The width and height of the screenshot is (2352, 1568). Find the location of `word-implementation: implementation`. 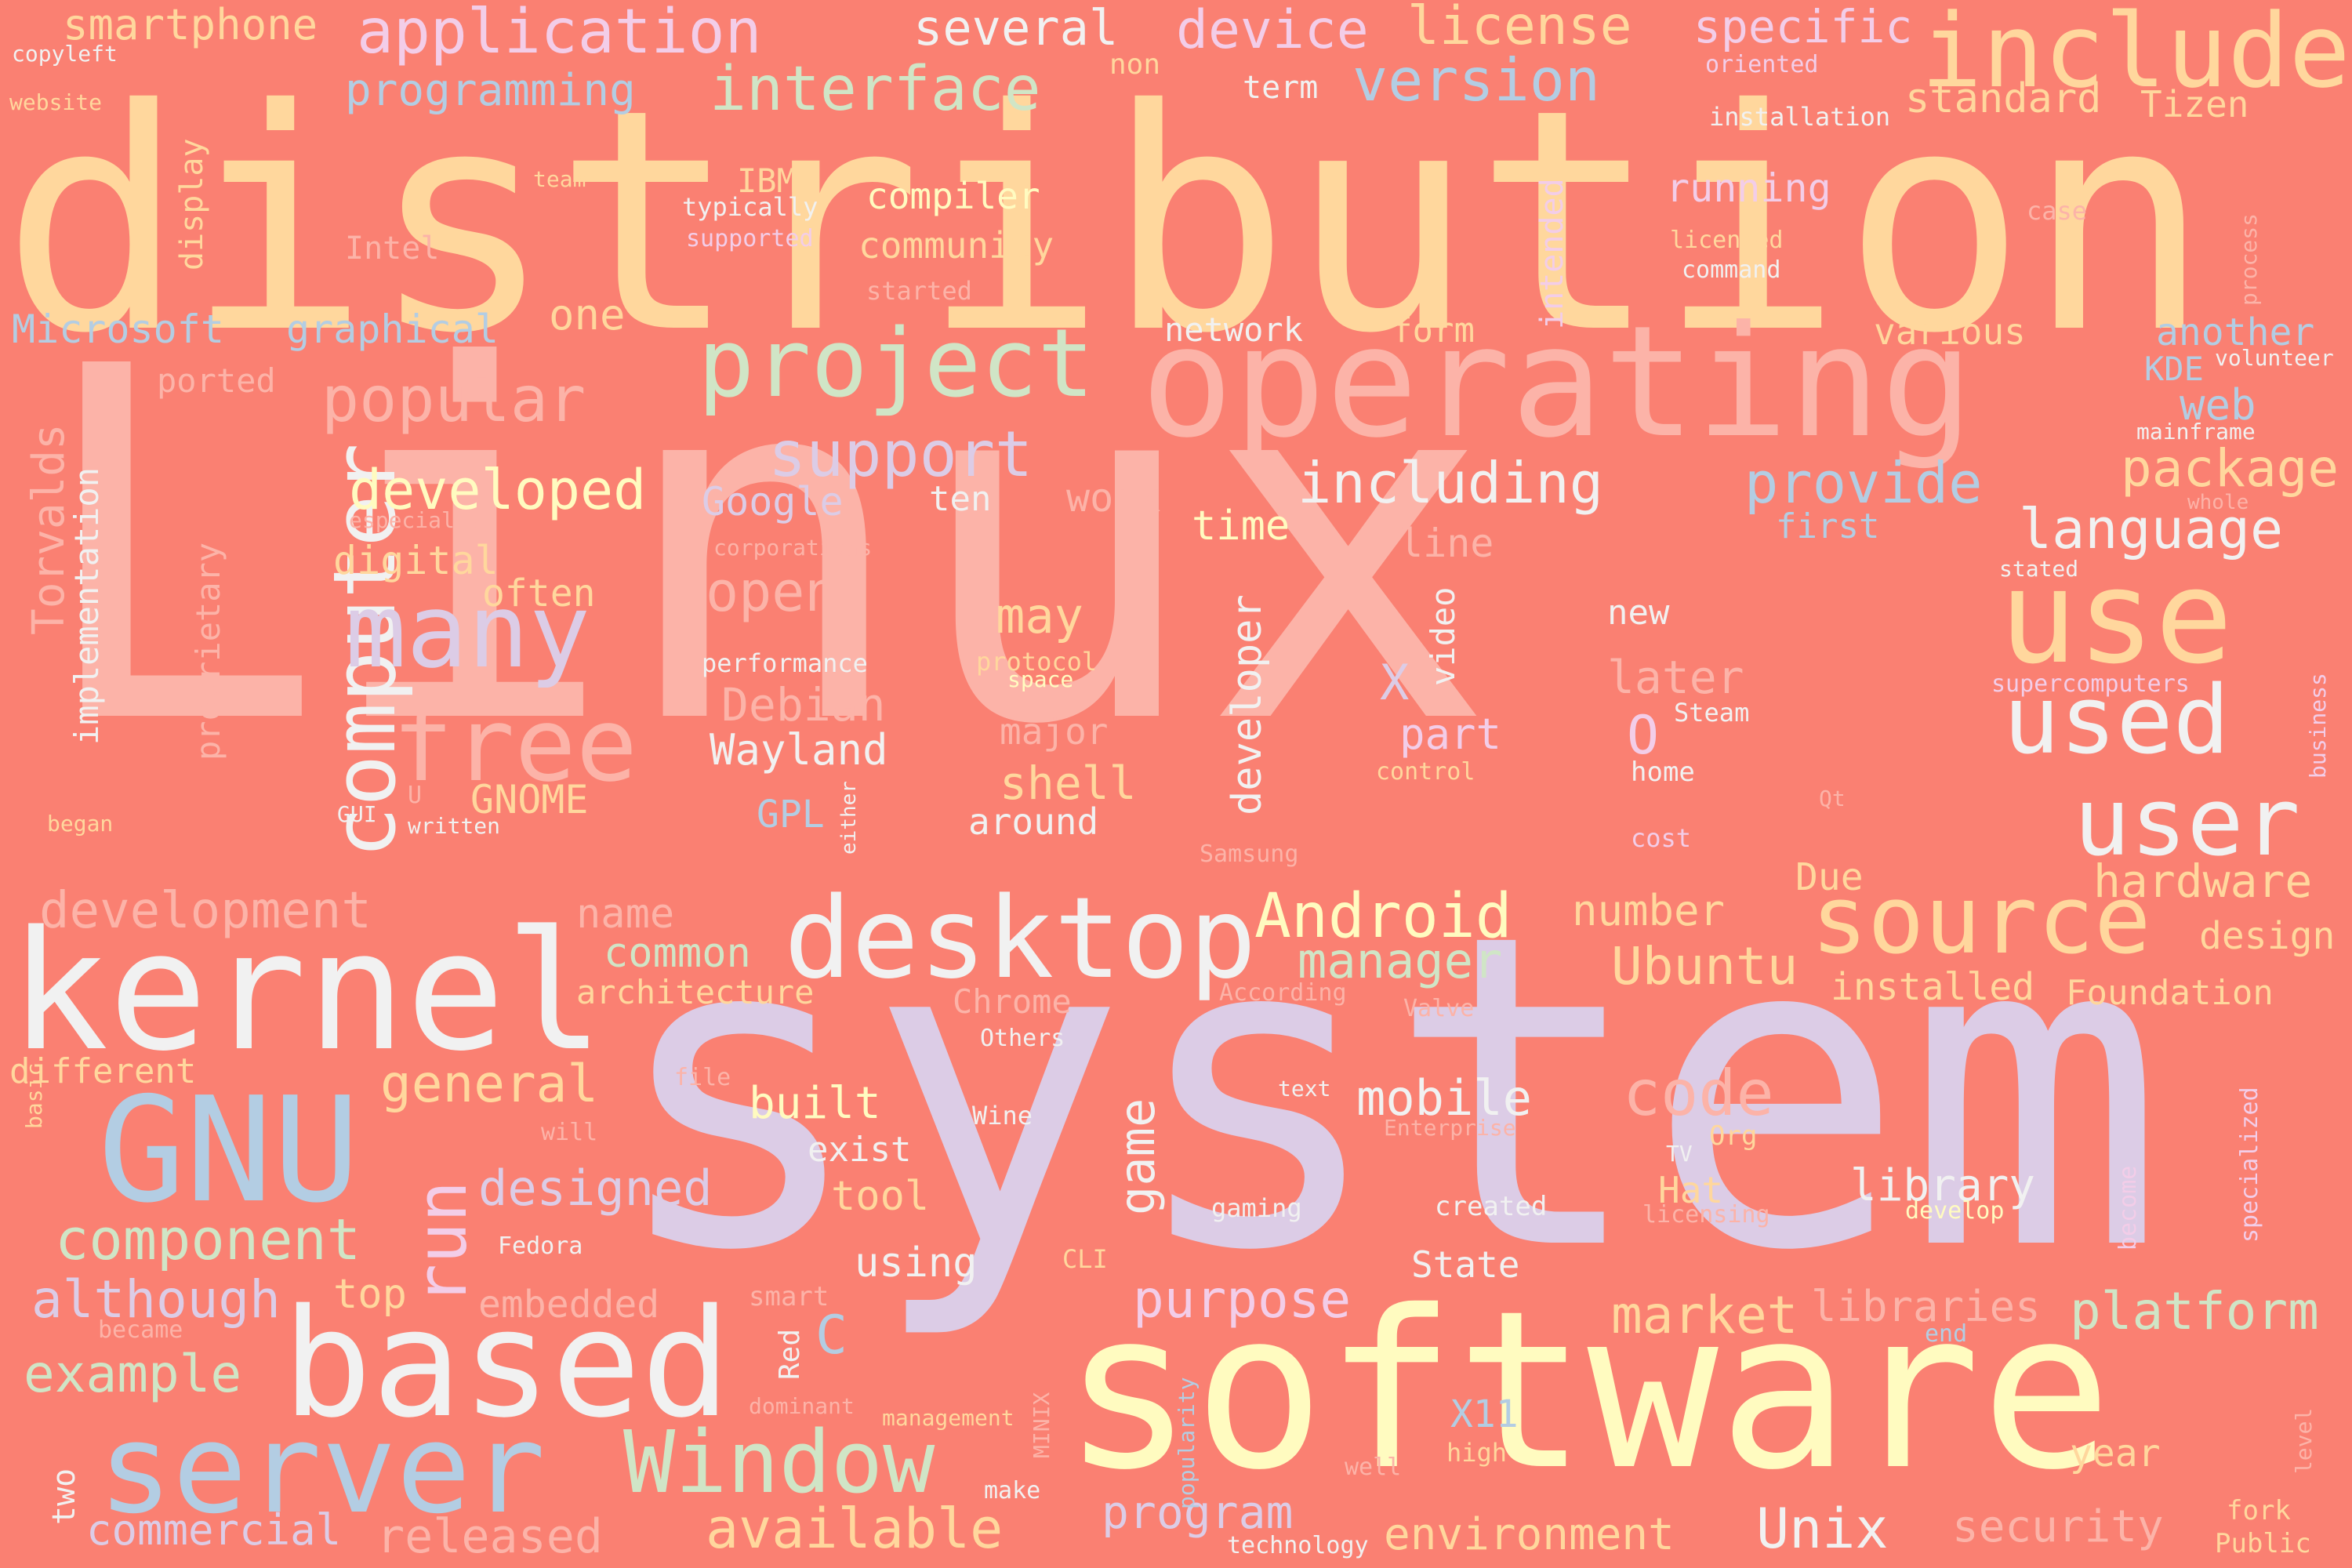

word-implementation: implementation is located at coordinates (86, 605).